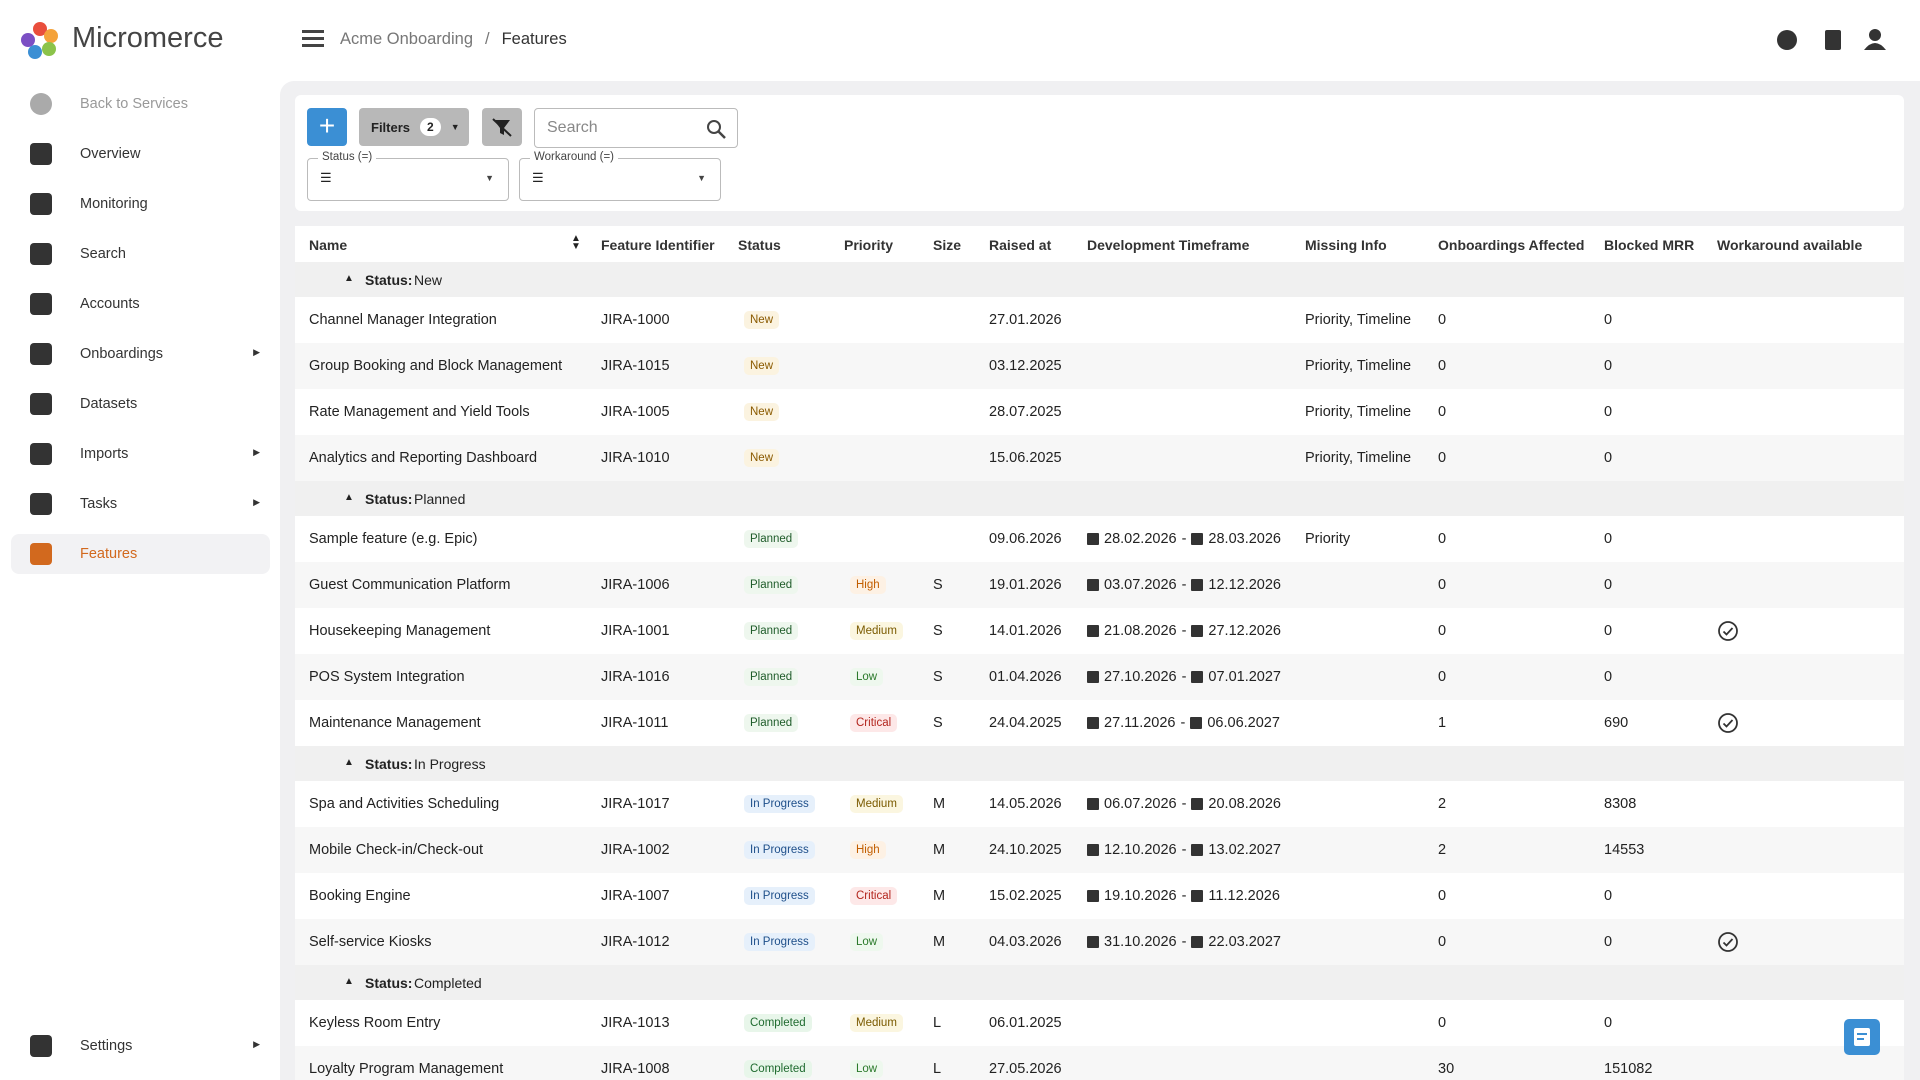 The image size is (1920, 1080). What do you see at coordinates (1025, 585) in the screenshot?
I see `raised-at: 19.01.2026` at bounding box center [1025, 585].